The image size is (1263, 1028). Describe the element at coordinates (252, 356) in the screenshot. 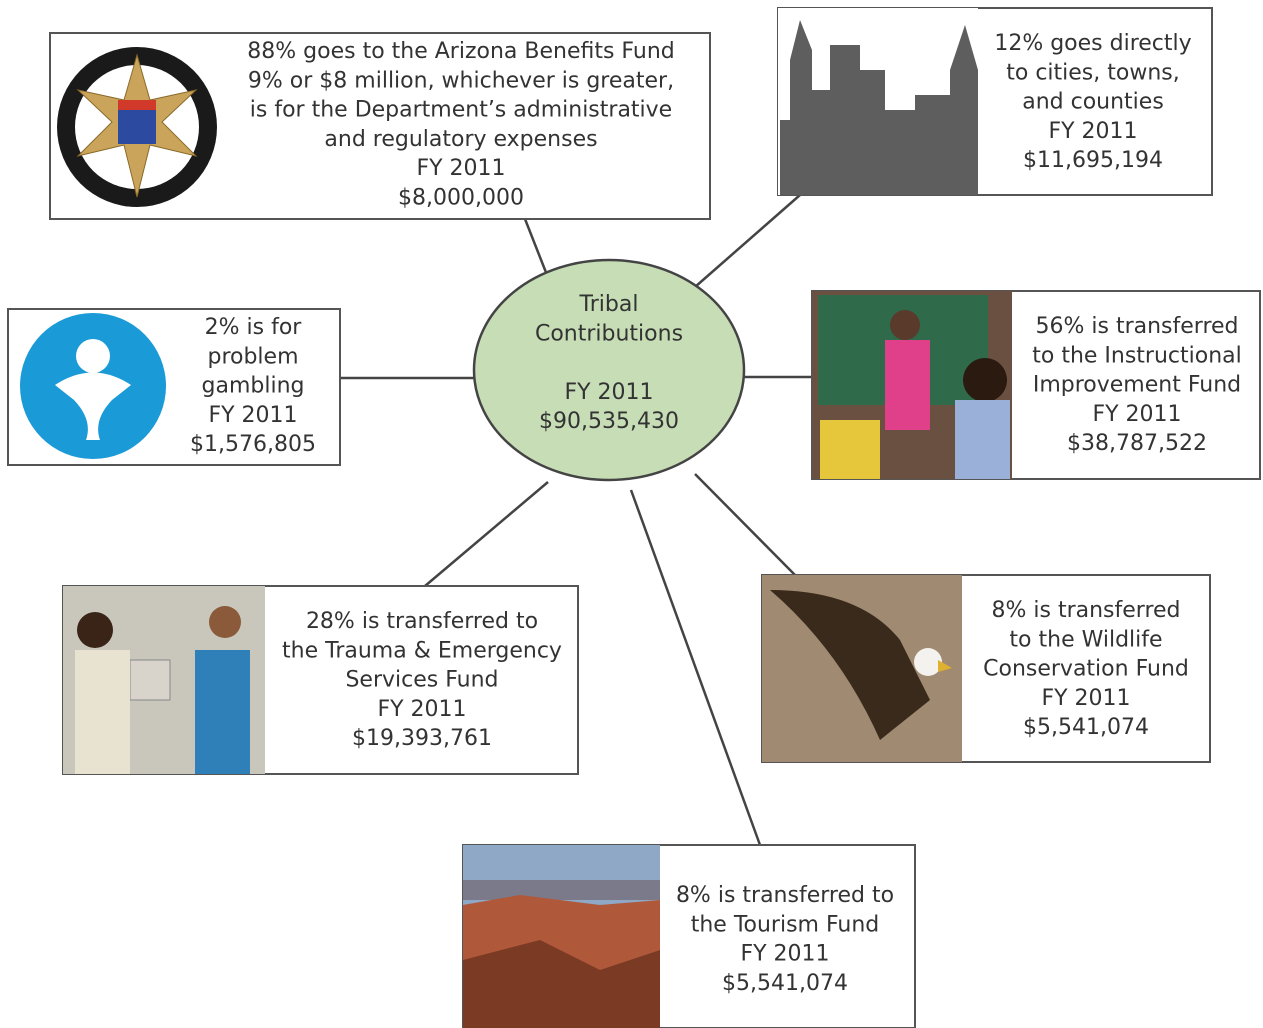

I see `node-text: problem` at that location.